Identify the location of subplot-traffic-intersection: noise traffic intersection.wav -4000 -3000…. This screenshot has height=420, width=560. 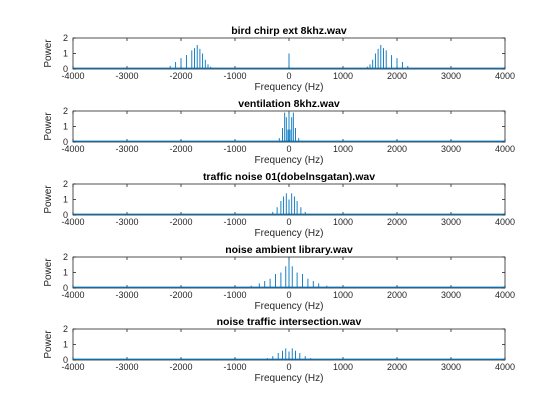
(279, 350).